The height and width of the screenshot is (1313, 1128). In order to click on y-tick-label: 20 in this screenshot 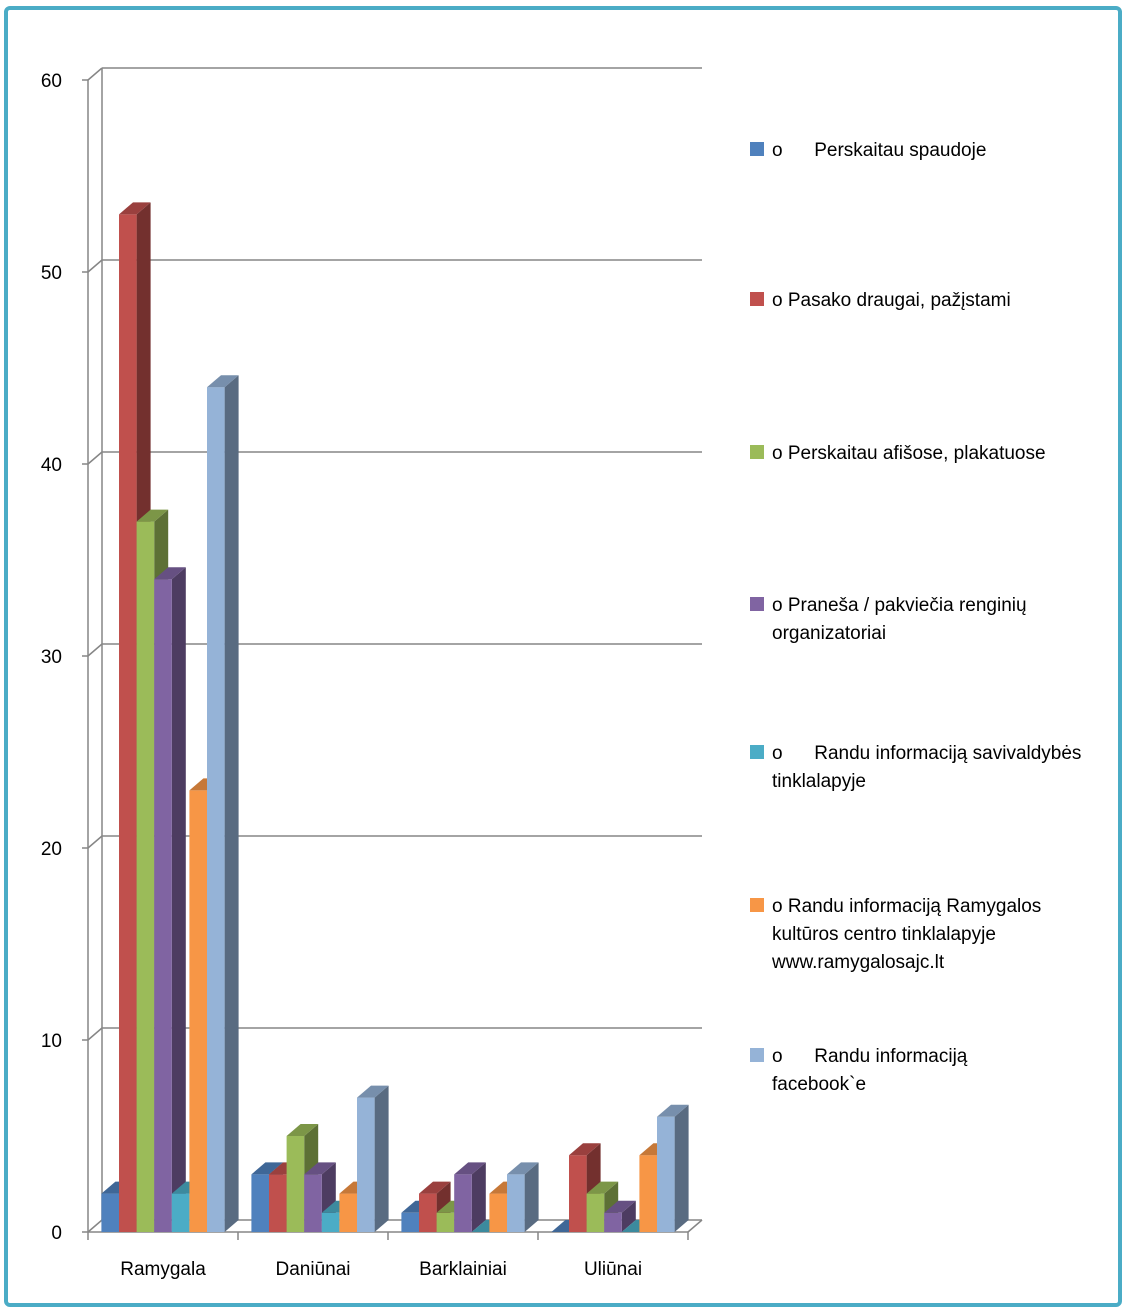, I will do `click(51, 849)`.